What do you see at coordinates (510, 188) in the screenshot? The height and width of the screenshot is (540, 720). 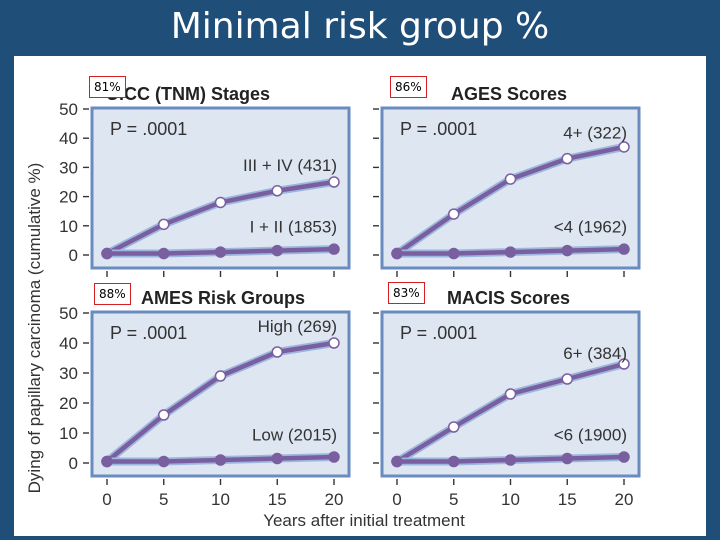 I see `plot-area-ages-scores` at bounding box center [510, 188].